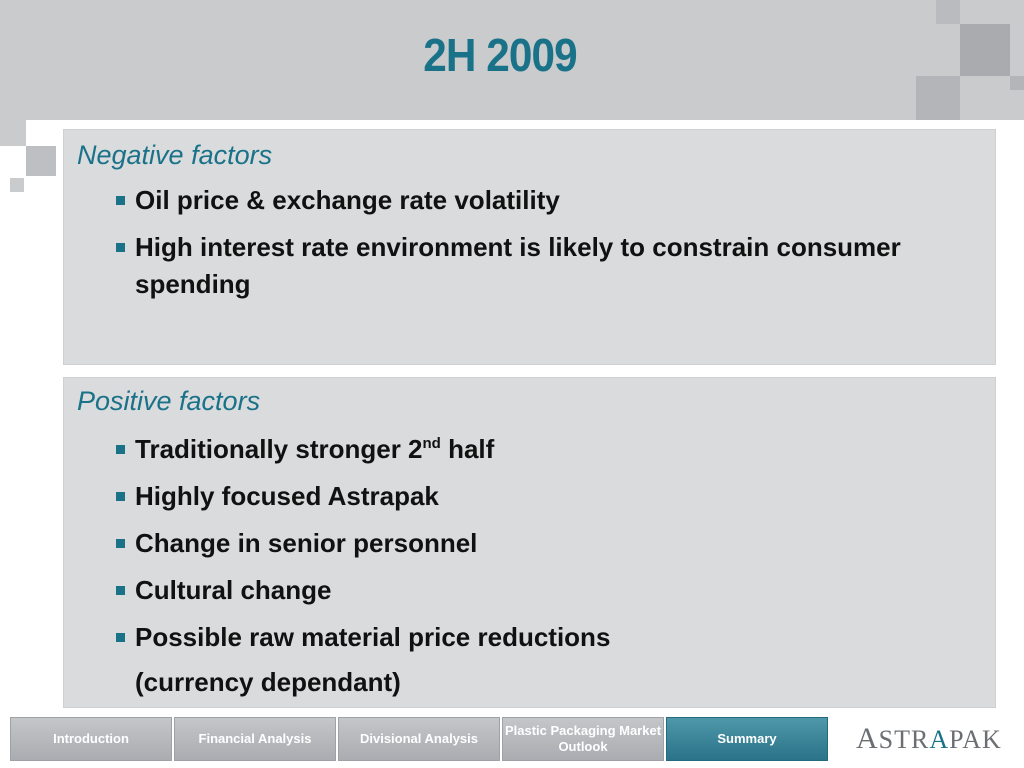 This screenshot has width=1024, height=768. I want to click on nav-tab-financial-analysis: Financial Analysis, so click(255, 739).